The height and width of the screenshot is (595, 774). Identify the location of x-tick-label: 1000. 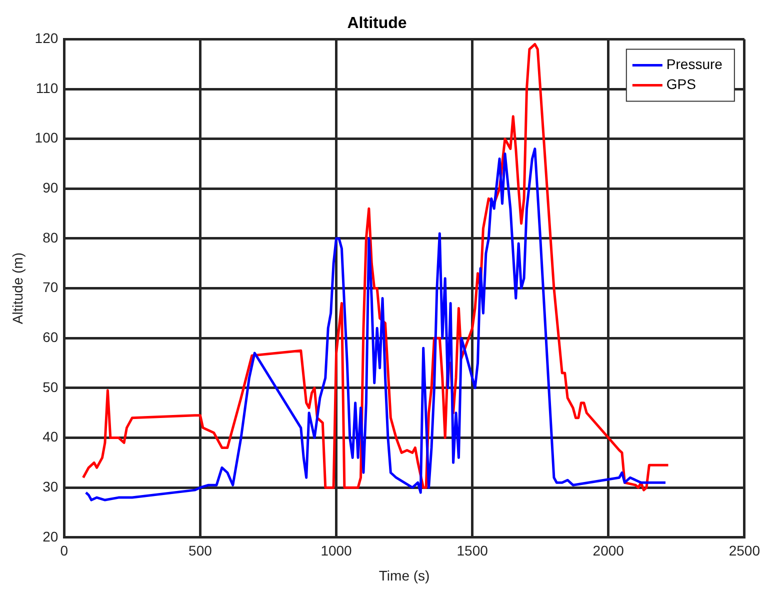
(336, 550).